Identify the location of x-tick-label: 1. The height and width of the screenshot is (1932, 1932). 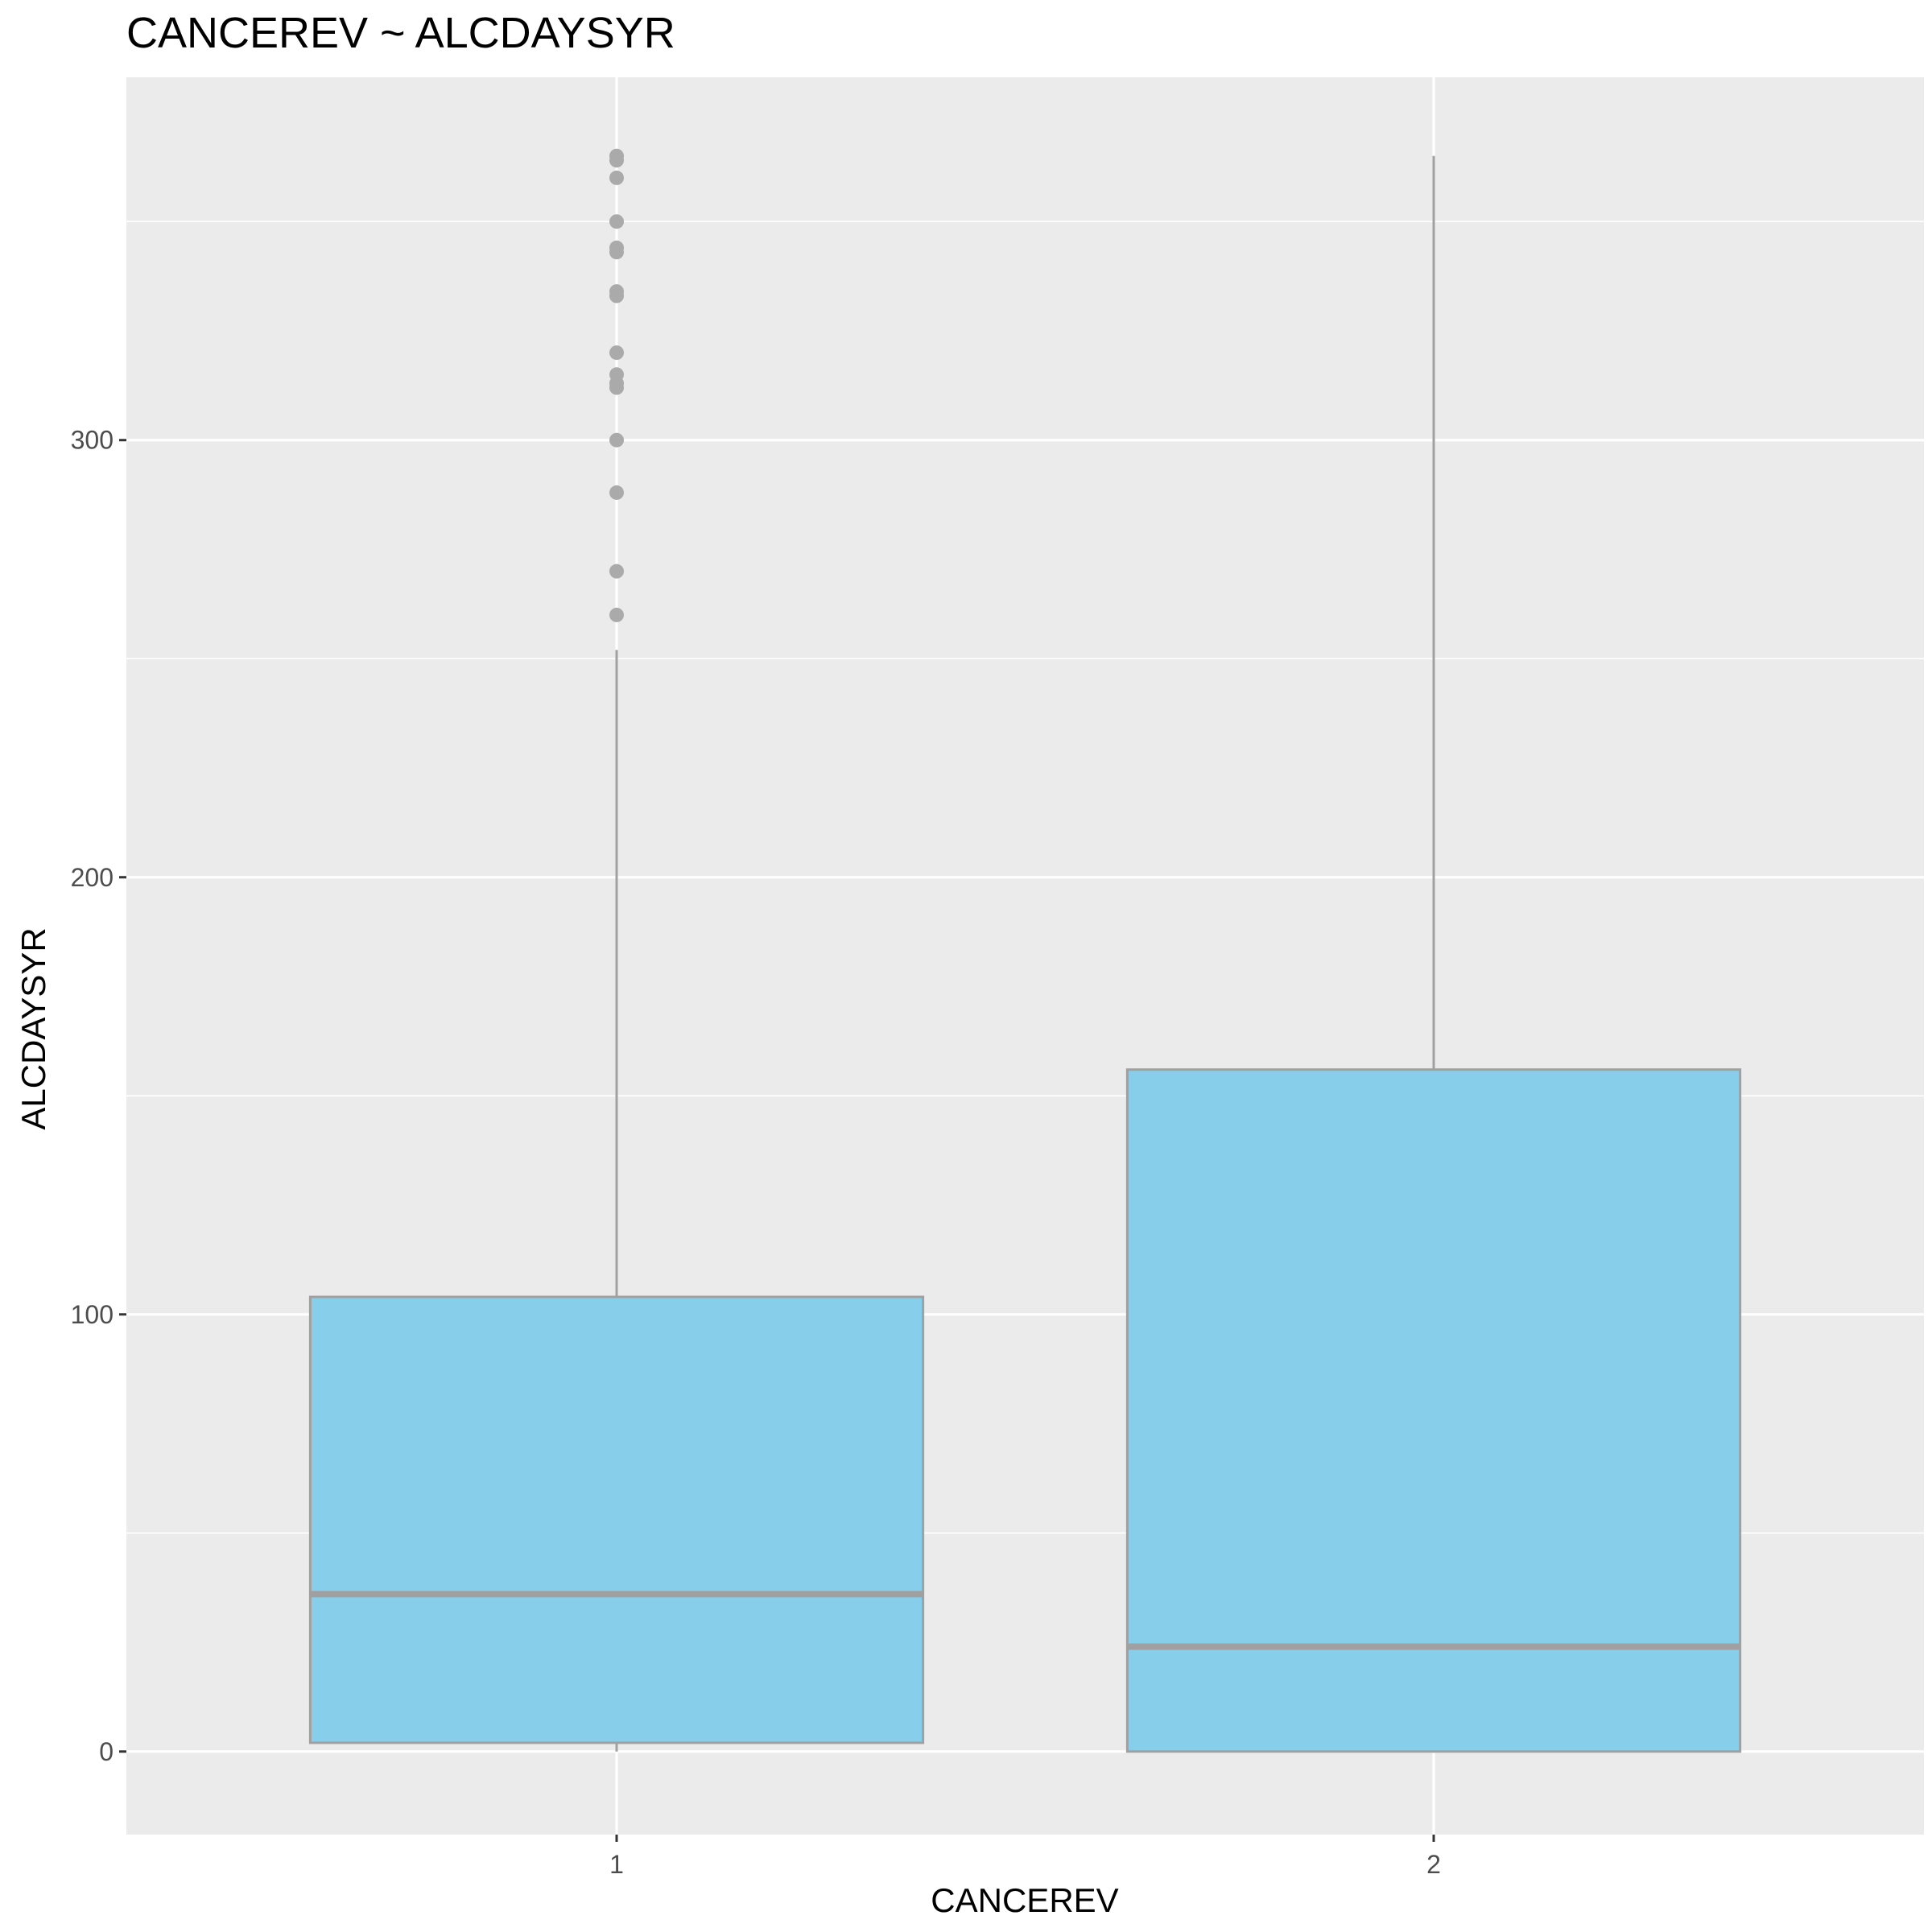
(616, 1864).